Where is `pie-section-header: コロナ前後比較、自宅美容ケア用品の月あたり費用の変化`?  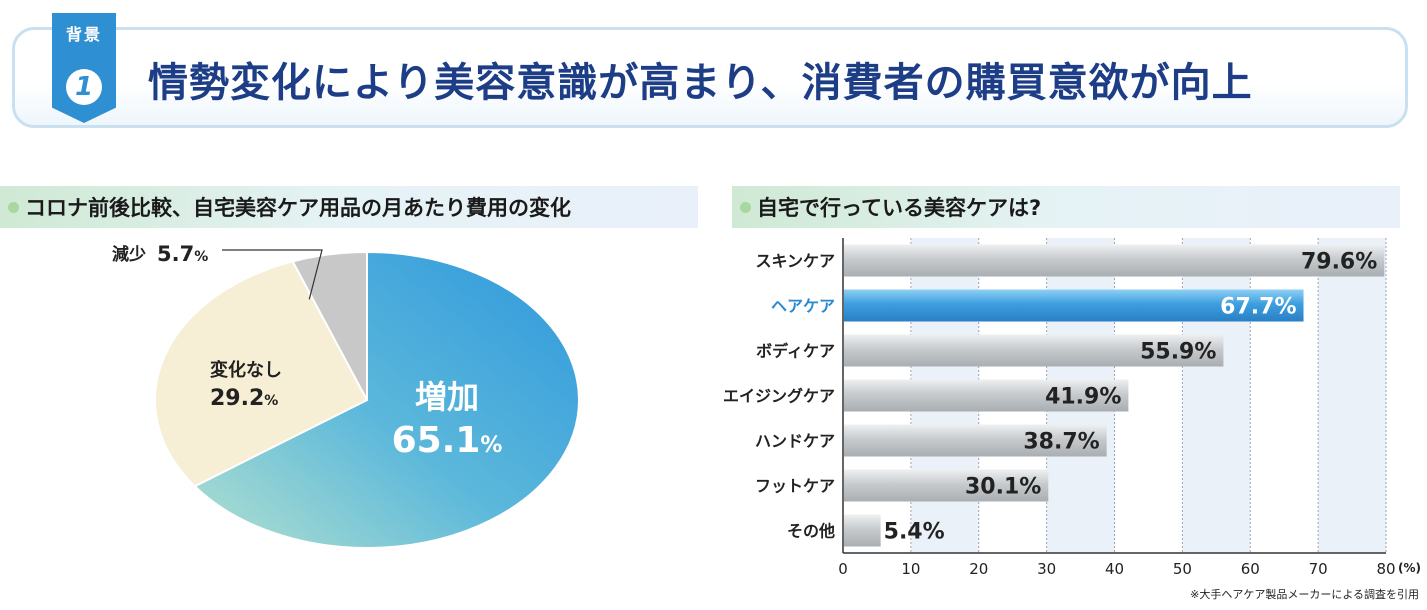 pie-section-header: コロナ前後比較、自宅美容ケア用品の月あたり費用の変化 is located at coordinates (349, 207).